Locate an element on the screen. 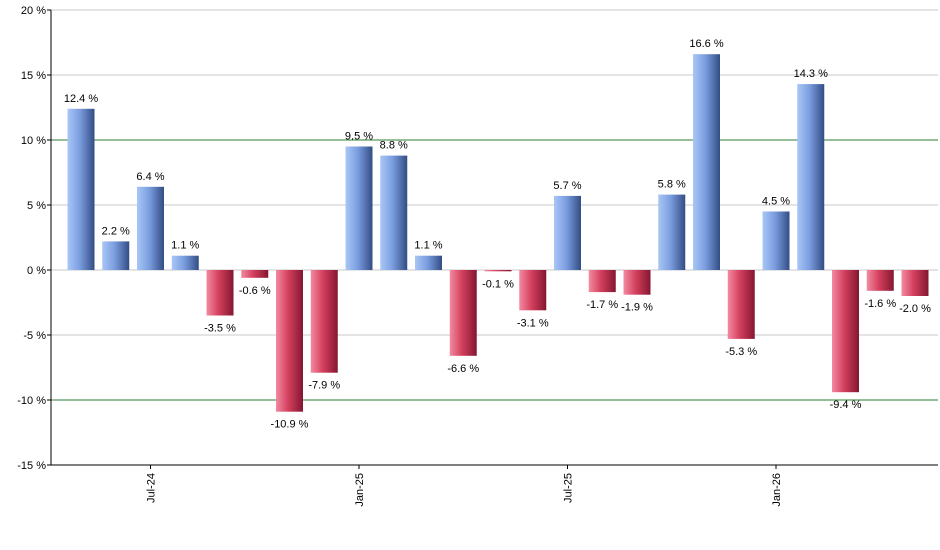 The image size is (940, 550). data-label: -5.3 % is located at coordinates (741, 352).